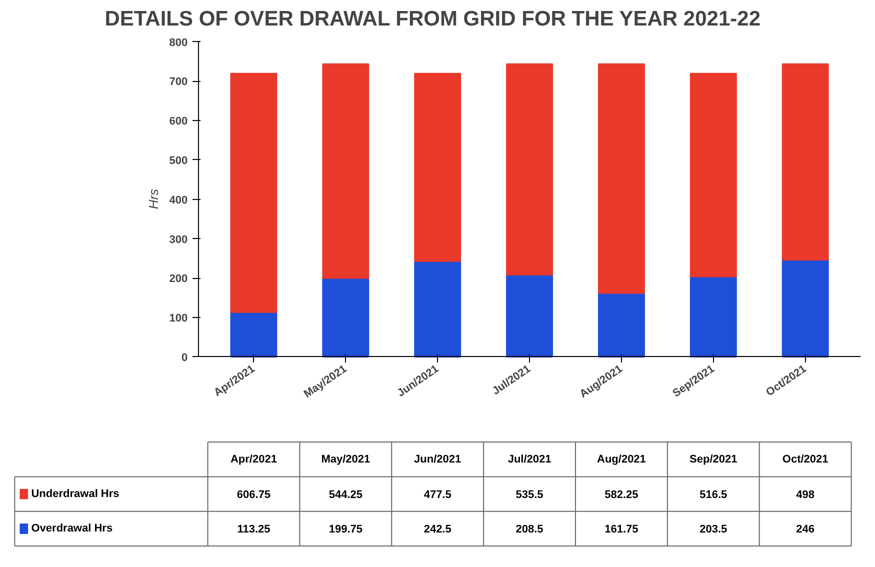 The image size is (875, 567). Describe the element at coordinates (178, 82) in the screenshot. I see `y-tick-label: 700` at that location.